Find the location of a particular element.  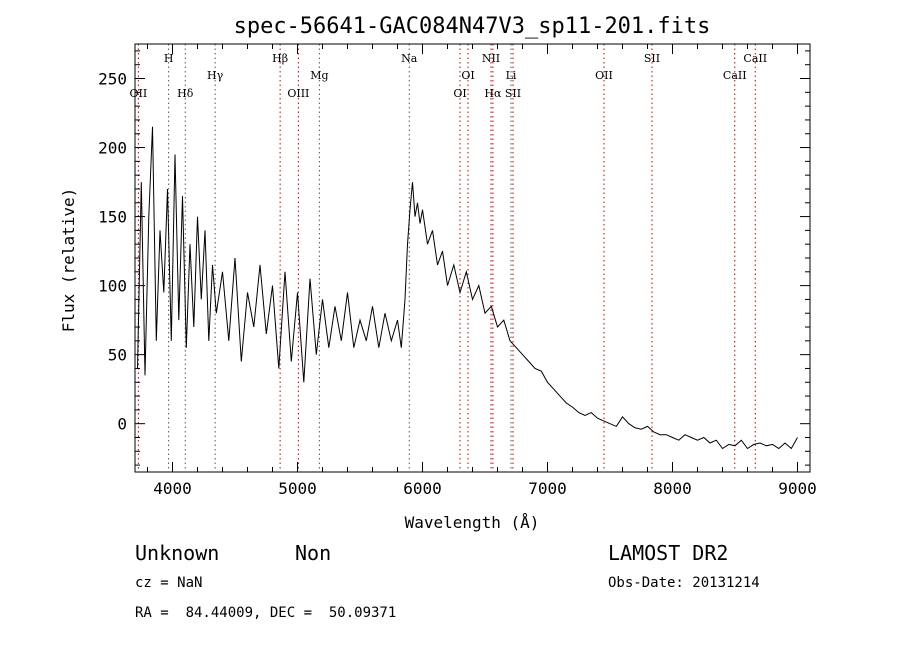

x-tick-label: 4000 is located at coordinates (172, 488).